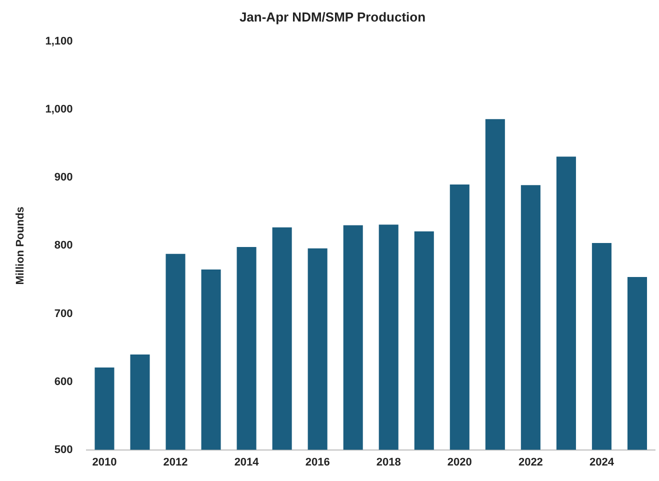  What do you see at coordinates (63, 382) in the screenshot?
I see `y-tick-label: 600` at bounding box center [63, 382].